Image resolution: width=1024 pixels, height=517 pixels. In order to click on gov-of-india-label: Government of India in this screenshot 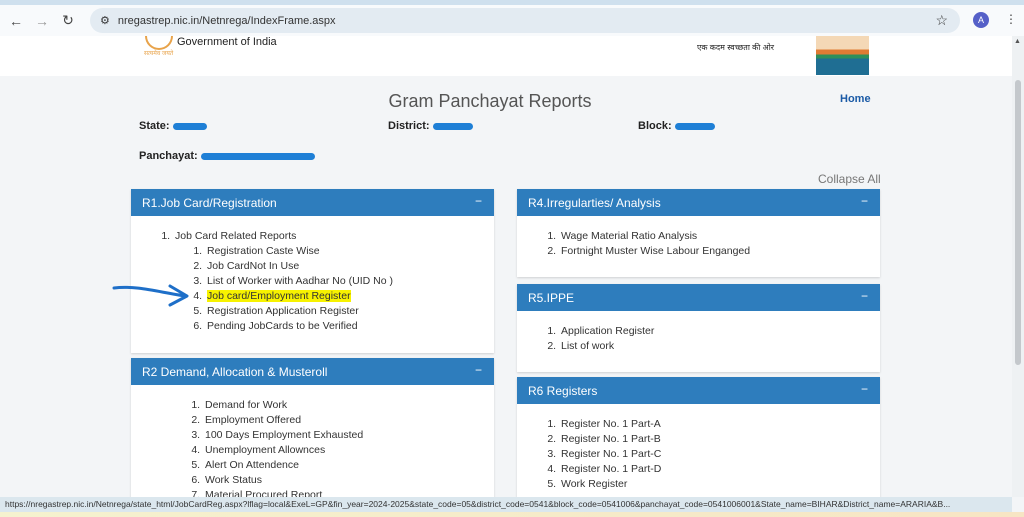, I will do `click(227, 42)`.